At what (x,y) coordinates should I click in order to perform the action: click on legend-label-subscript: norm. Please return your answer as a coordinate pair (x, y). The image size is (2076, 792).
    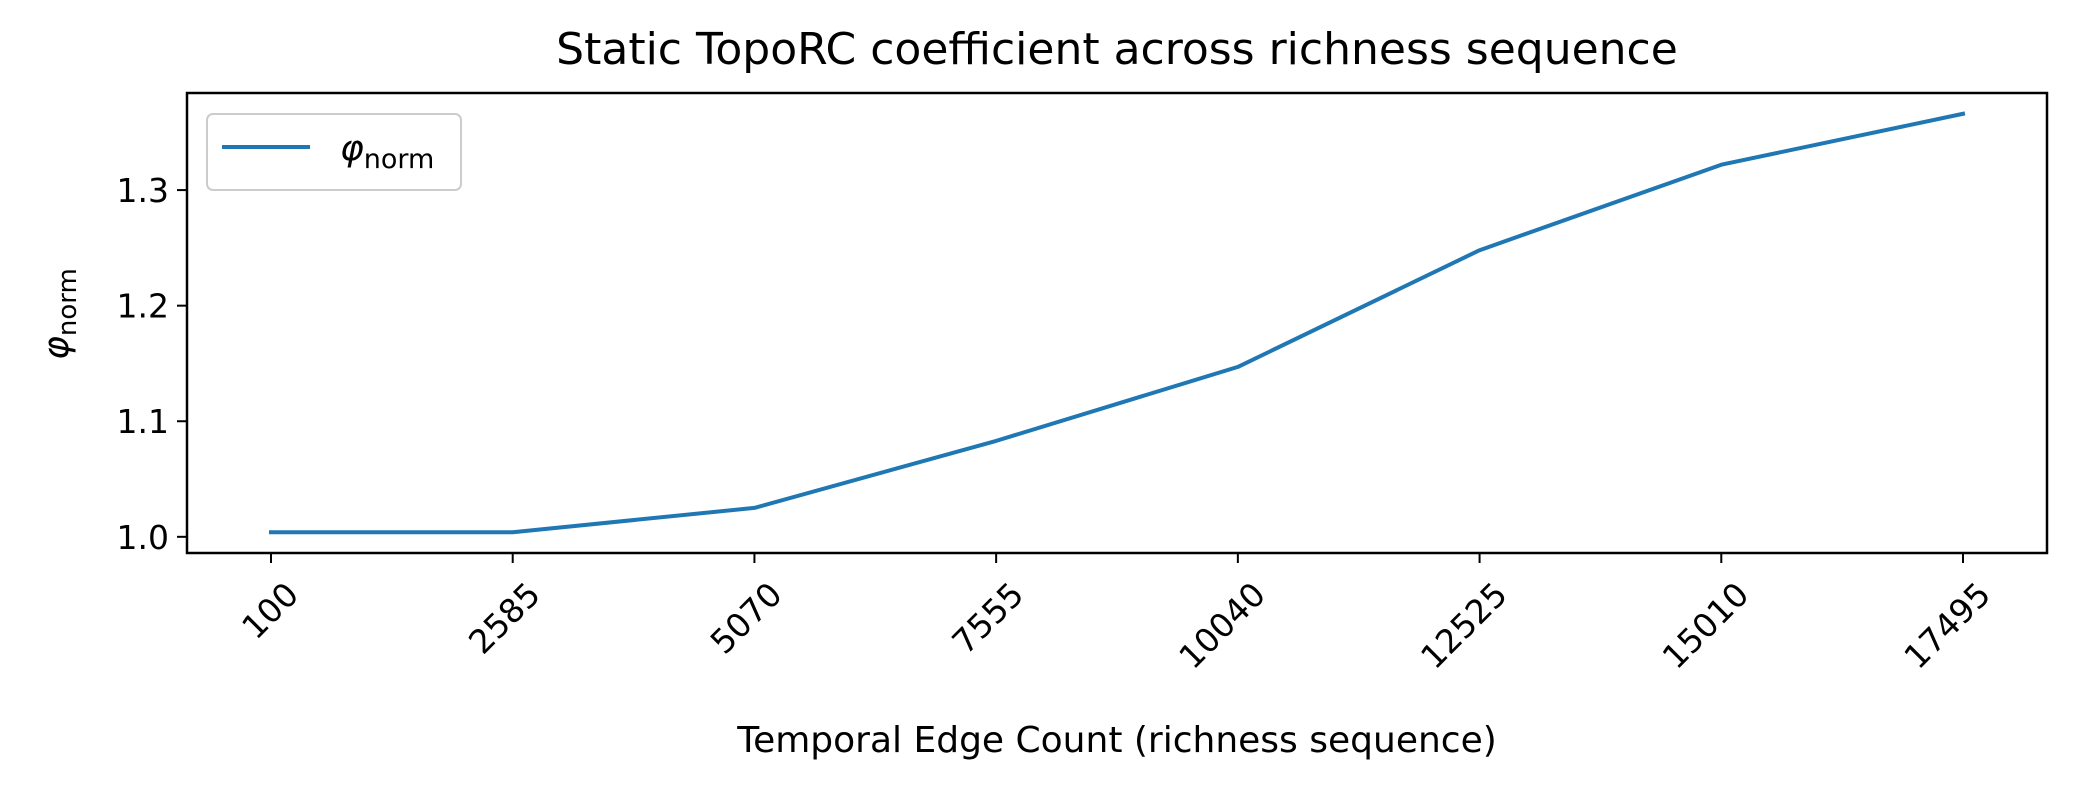
    Looking at the image, I should click on (399, 159).